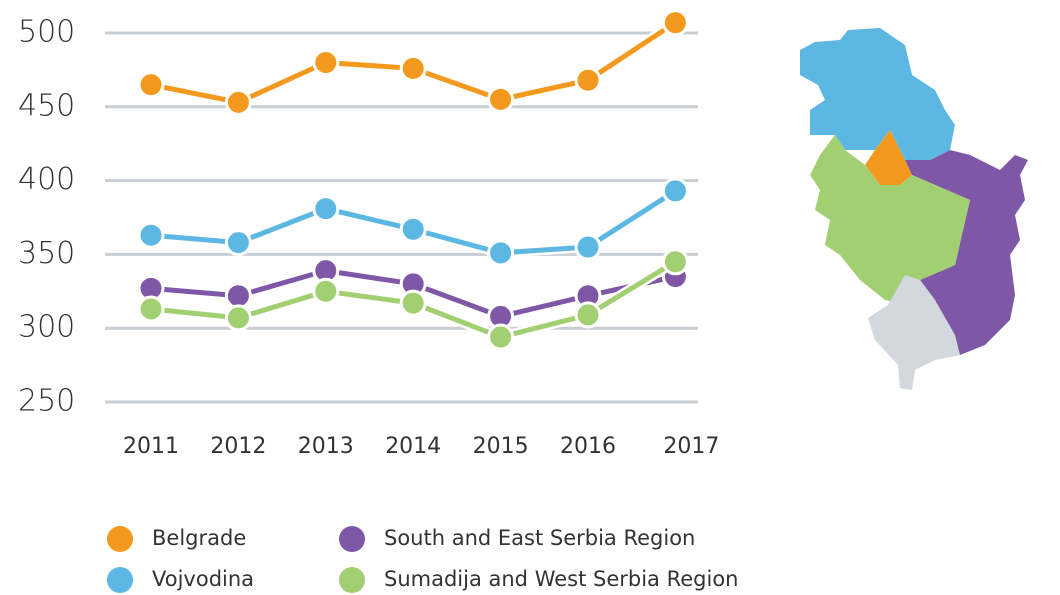  What do you see at coordinates (199, 538) in the screenshot?
I see `legend-label: Belgrade` at bounding box center [199, 538].